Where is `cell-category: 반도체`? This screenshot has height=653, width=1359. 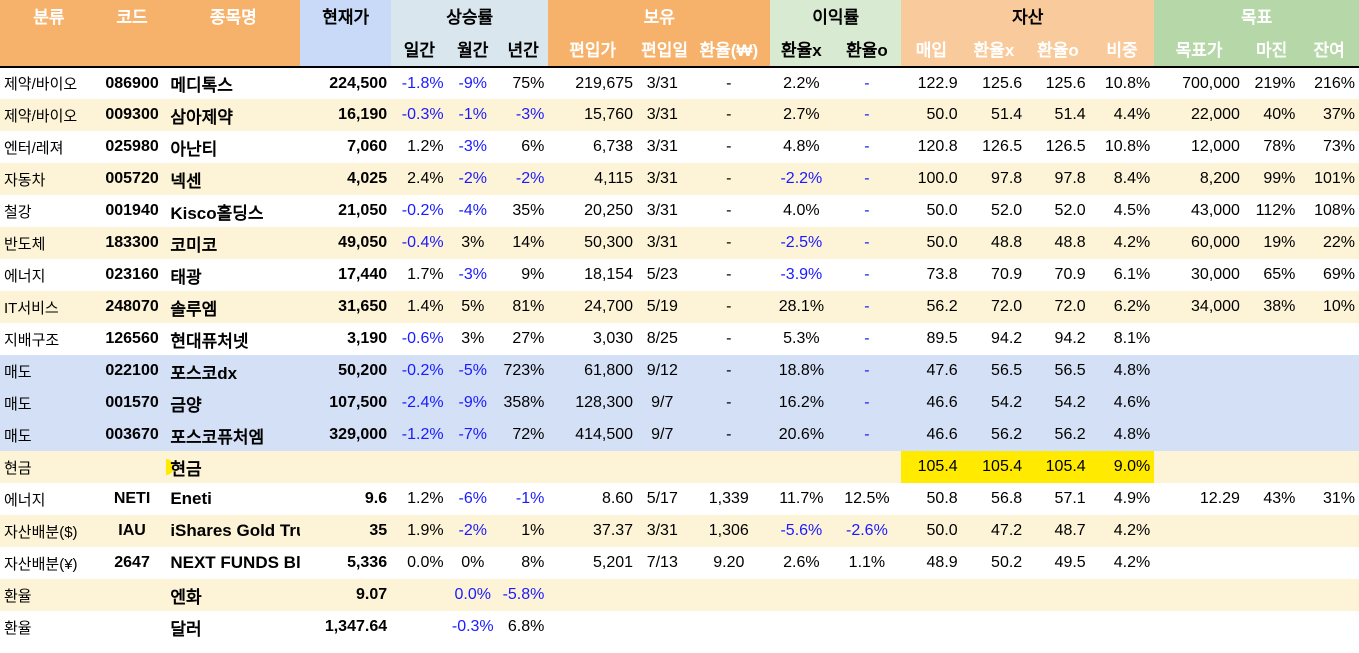
cell-category: 반도체 is located at coordinates (49, 243).